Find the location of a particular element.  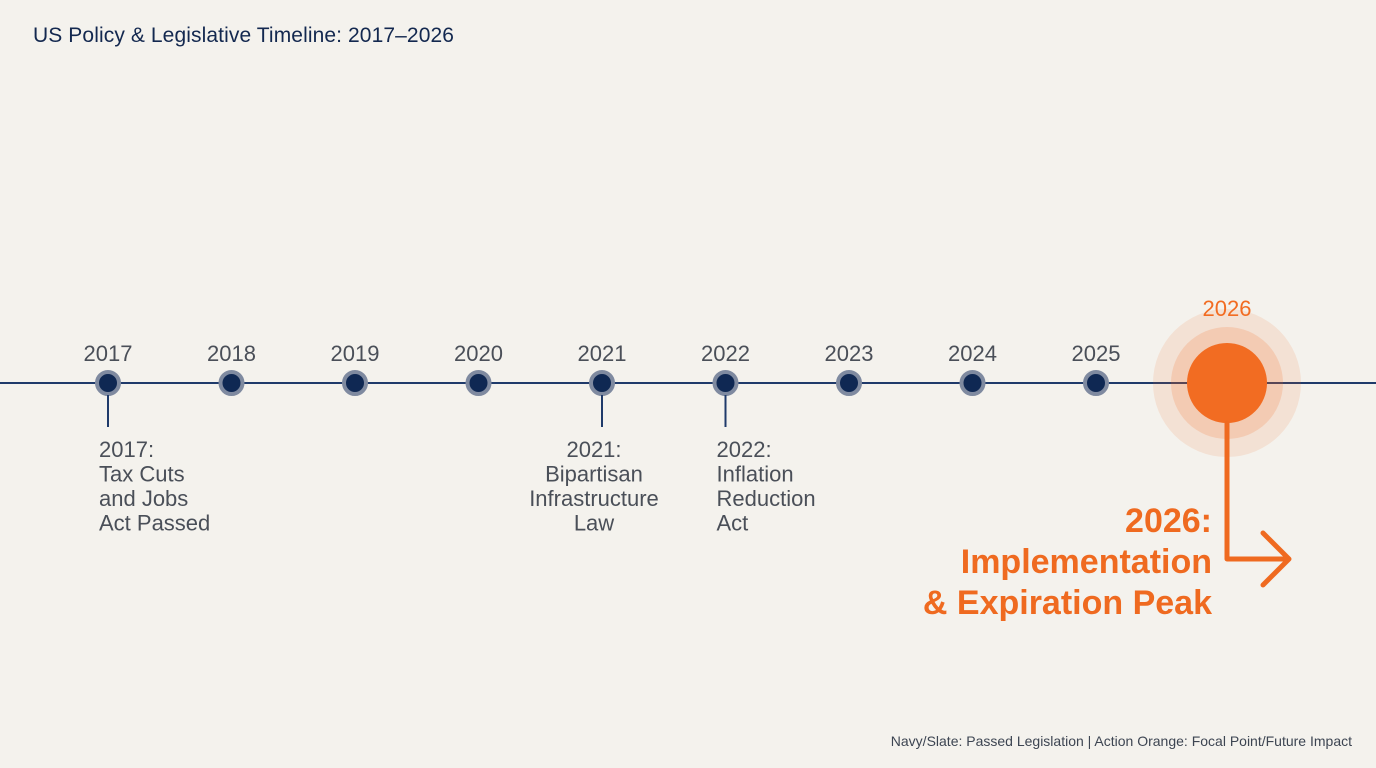

year-dot-2022 is located at coordinates (725, 383).